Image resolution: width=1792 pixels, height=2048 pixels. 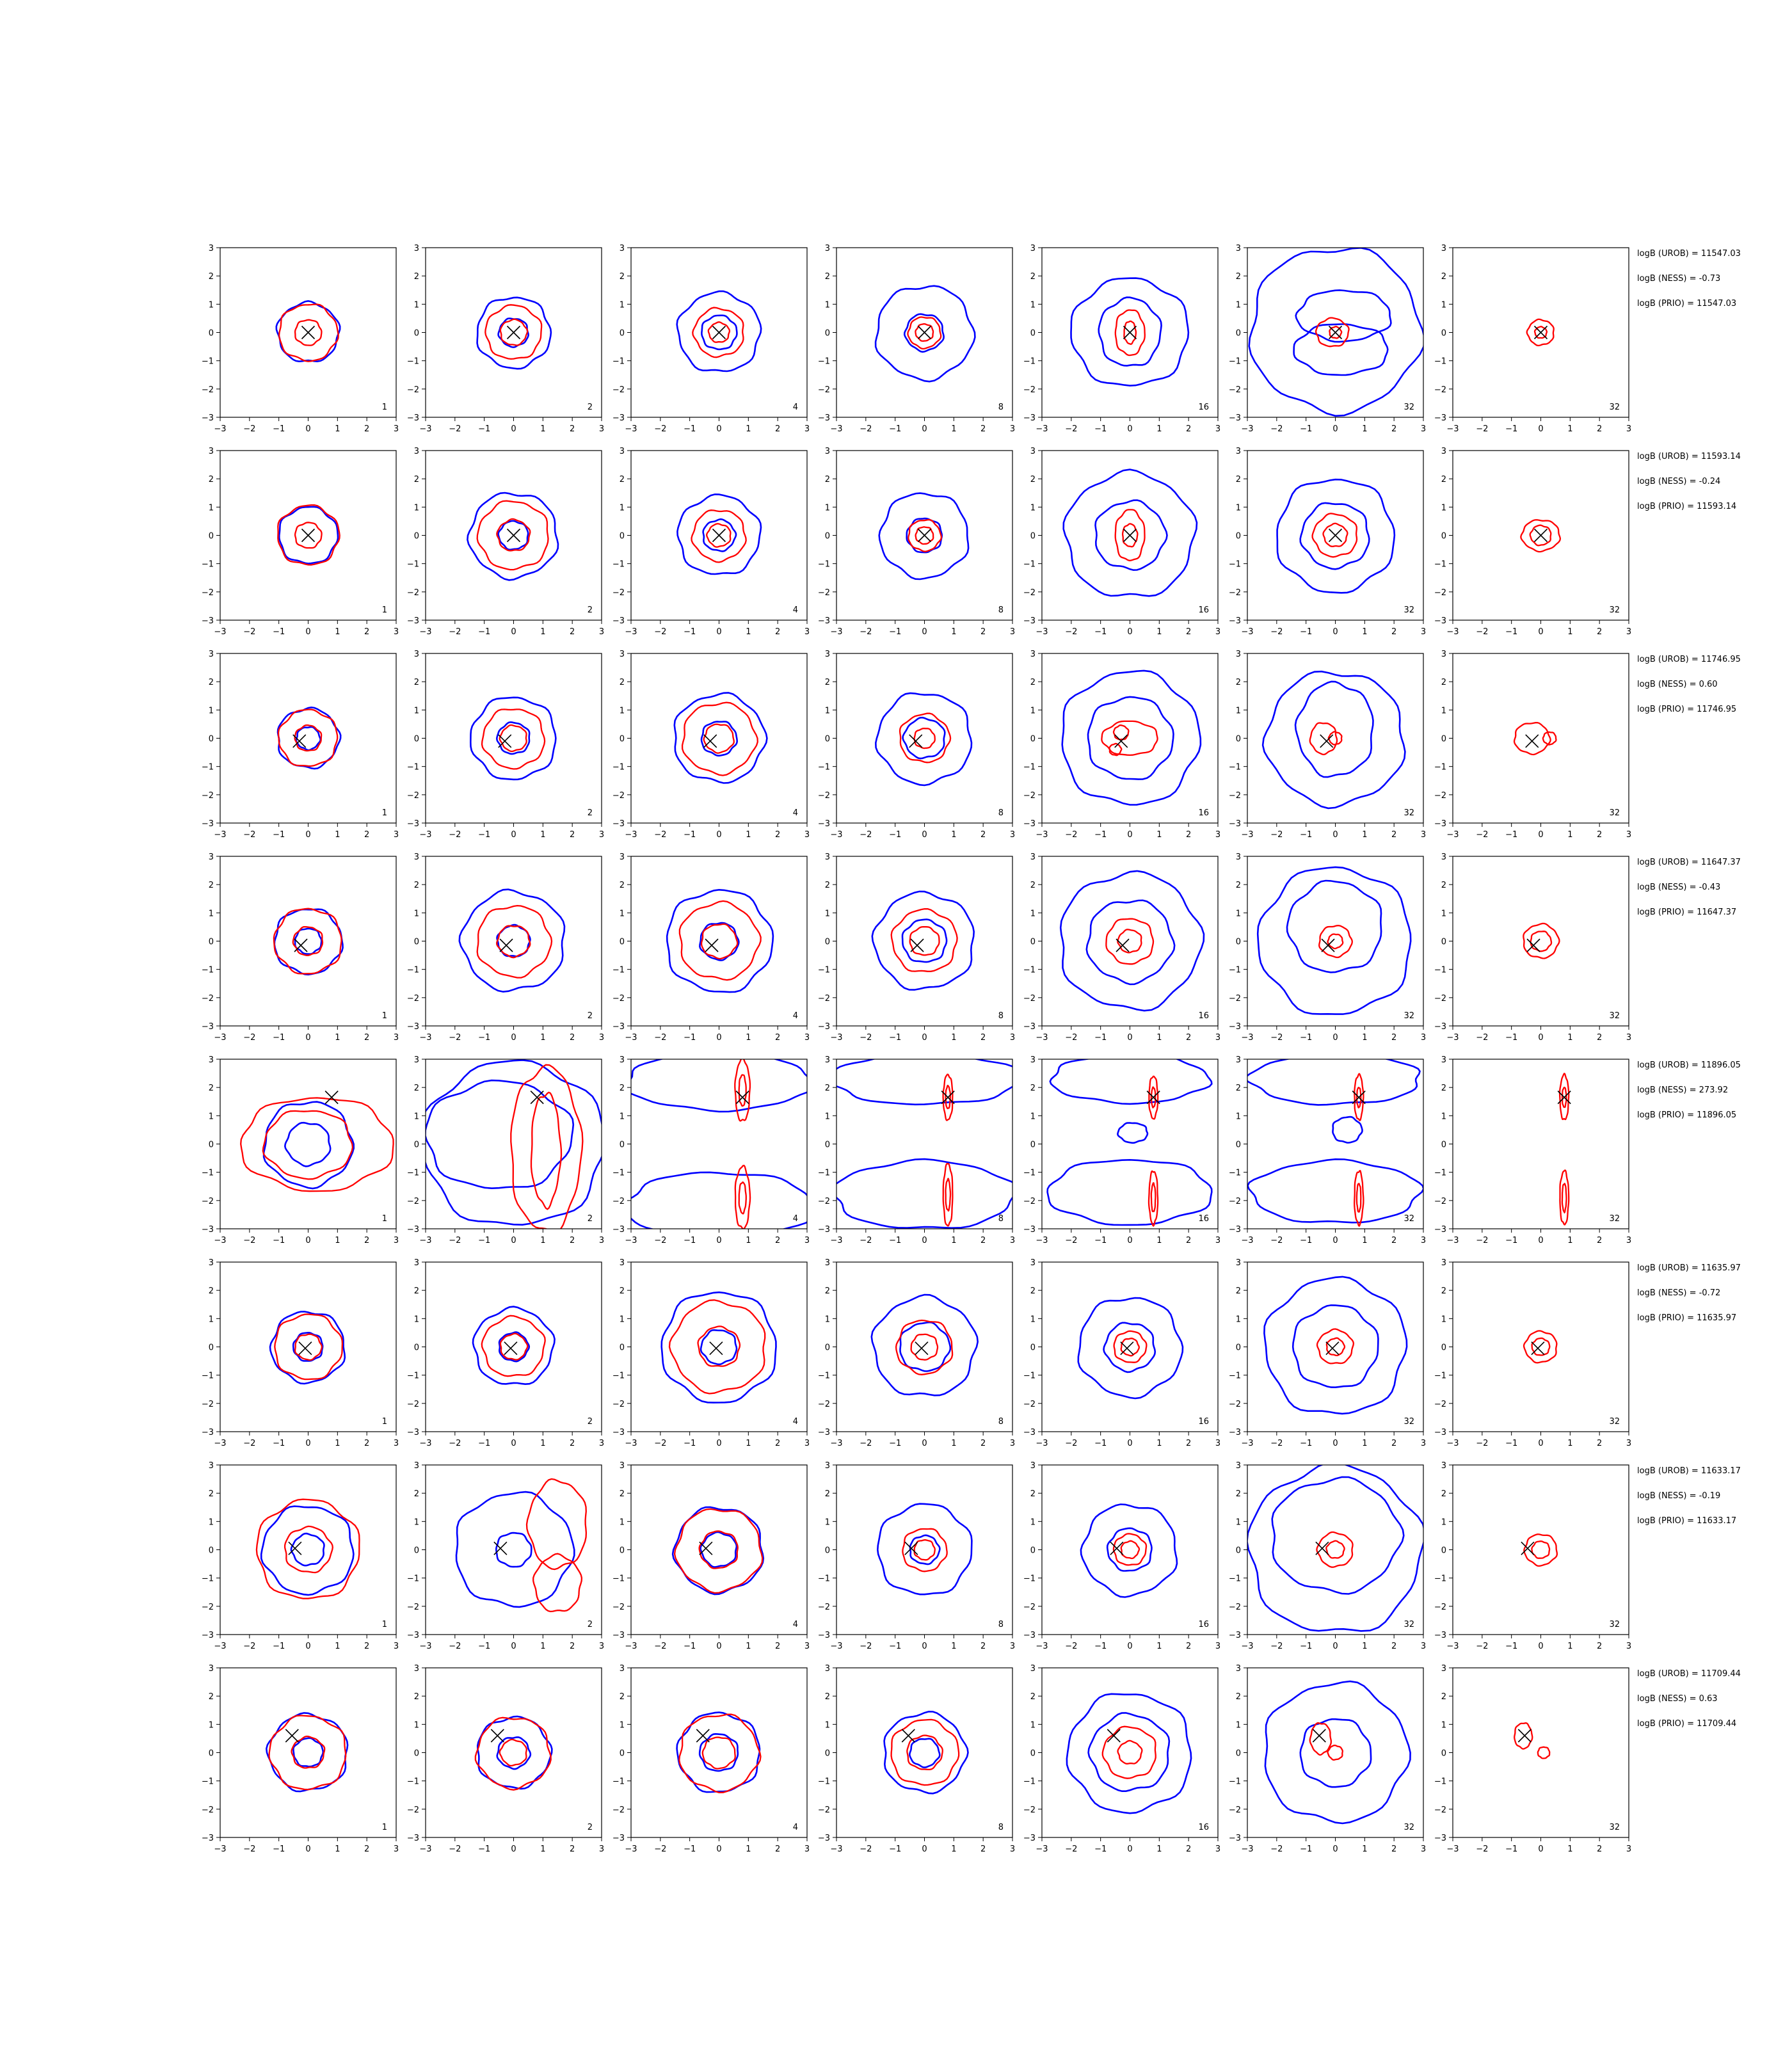 I want to click on panel-label: 2, so click(x=590, y=610).